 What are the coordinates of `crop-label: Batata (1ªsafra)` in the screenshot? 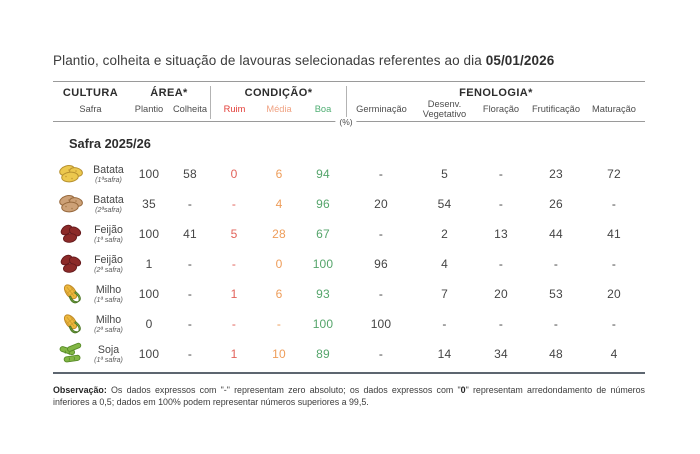 It's located at (108, 174).